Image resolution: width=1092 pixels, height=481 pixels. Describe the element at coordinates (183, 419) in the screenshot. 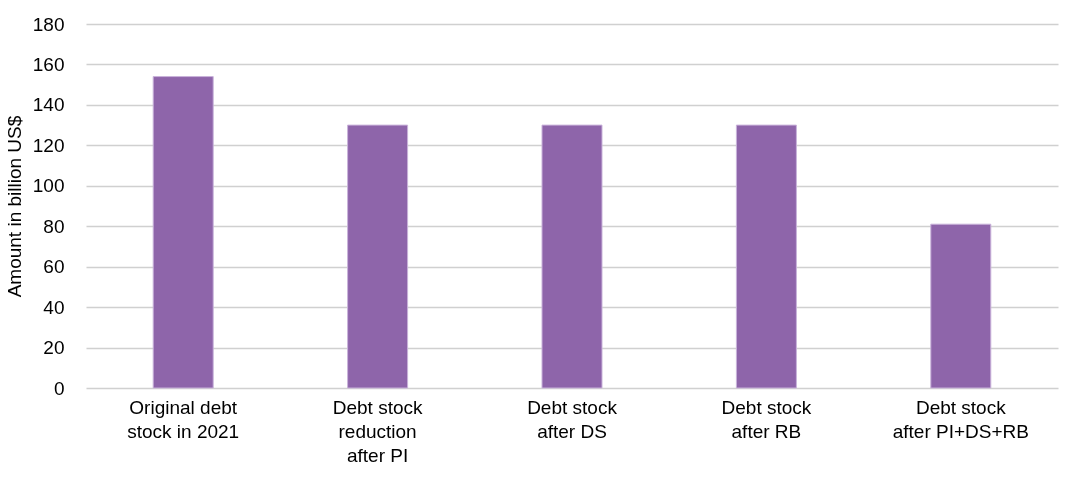

I see `x-tick-label: Original debt stock in 2021` at that location.